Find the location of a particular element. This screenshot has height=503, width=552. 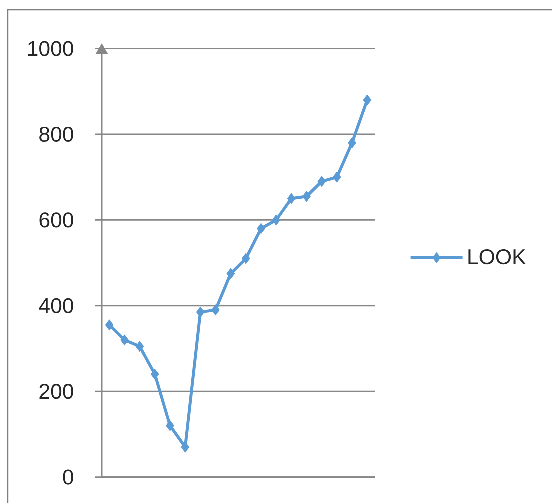

legend-label: LOOK is located at coordinates (497, 257).